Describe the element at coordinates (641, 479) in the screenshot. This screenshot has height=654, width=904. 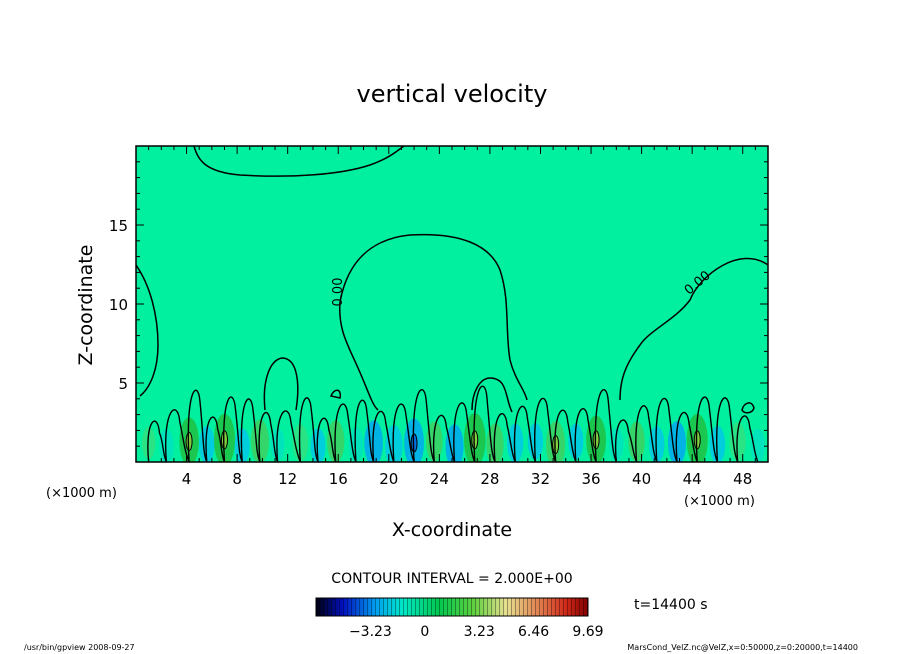
I see `x-tick-label: 40` at that location.